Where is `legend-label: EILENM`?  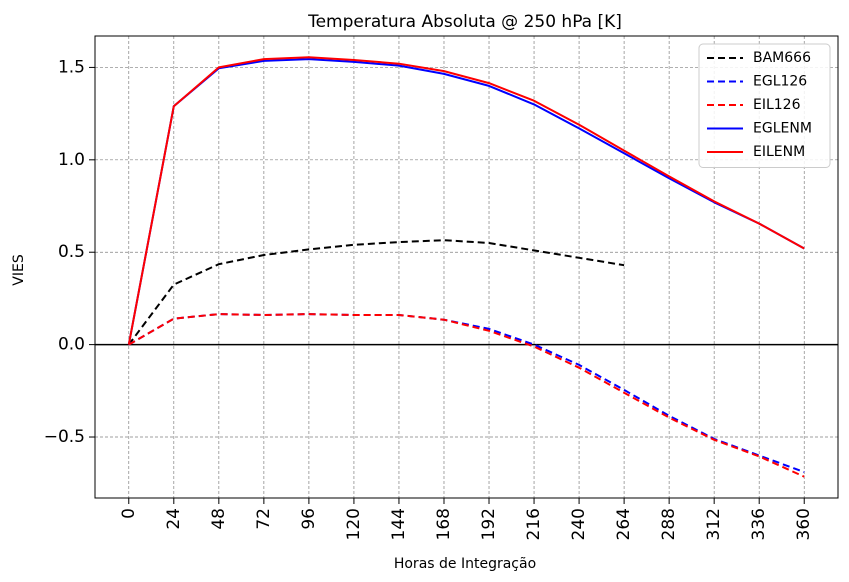
legend-label: EILENM is located at coordinates (779, 152).